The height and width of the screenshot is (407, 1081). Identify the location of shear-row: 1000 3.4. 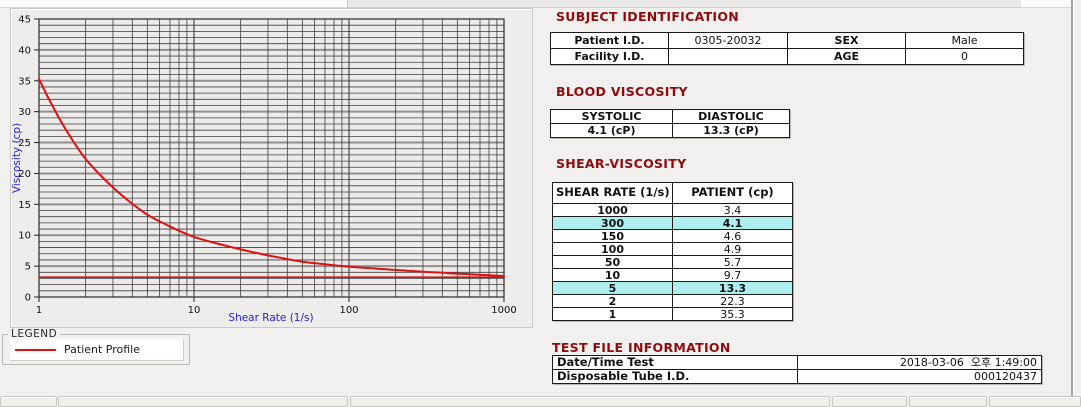
(672, 210).